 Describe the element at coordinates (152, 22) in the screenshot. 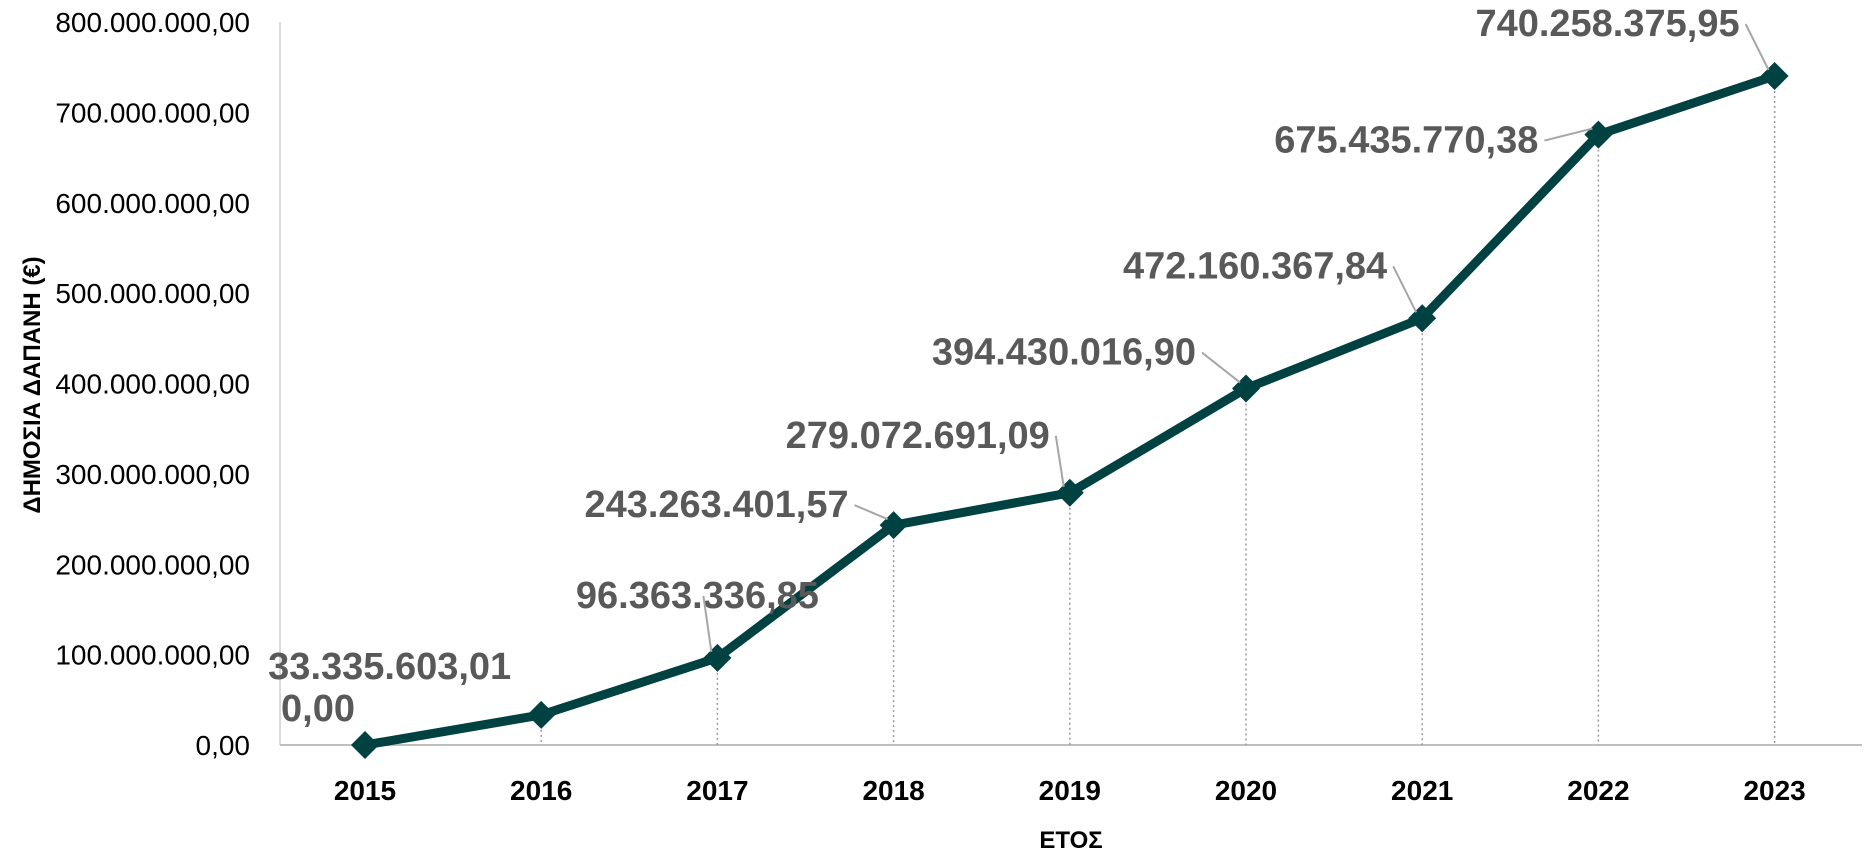

I see `y-tick-label: 800.000.000,00` at that location.